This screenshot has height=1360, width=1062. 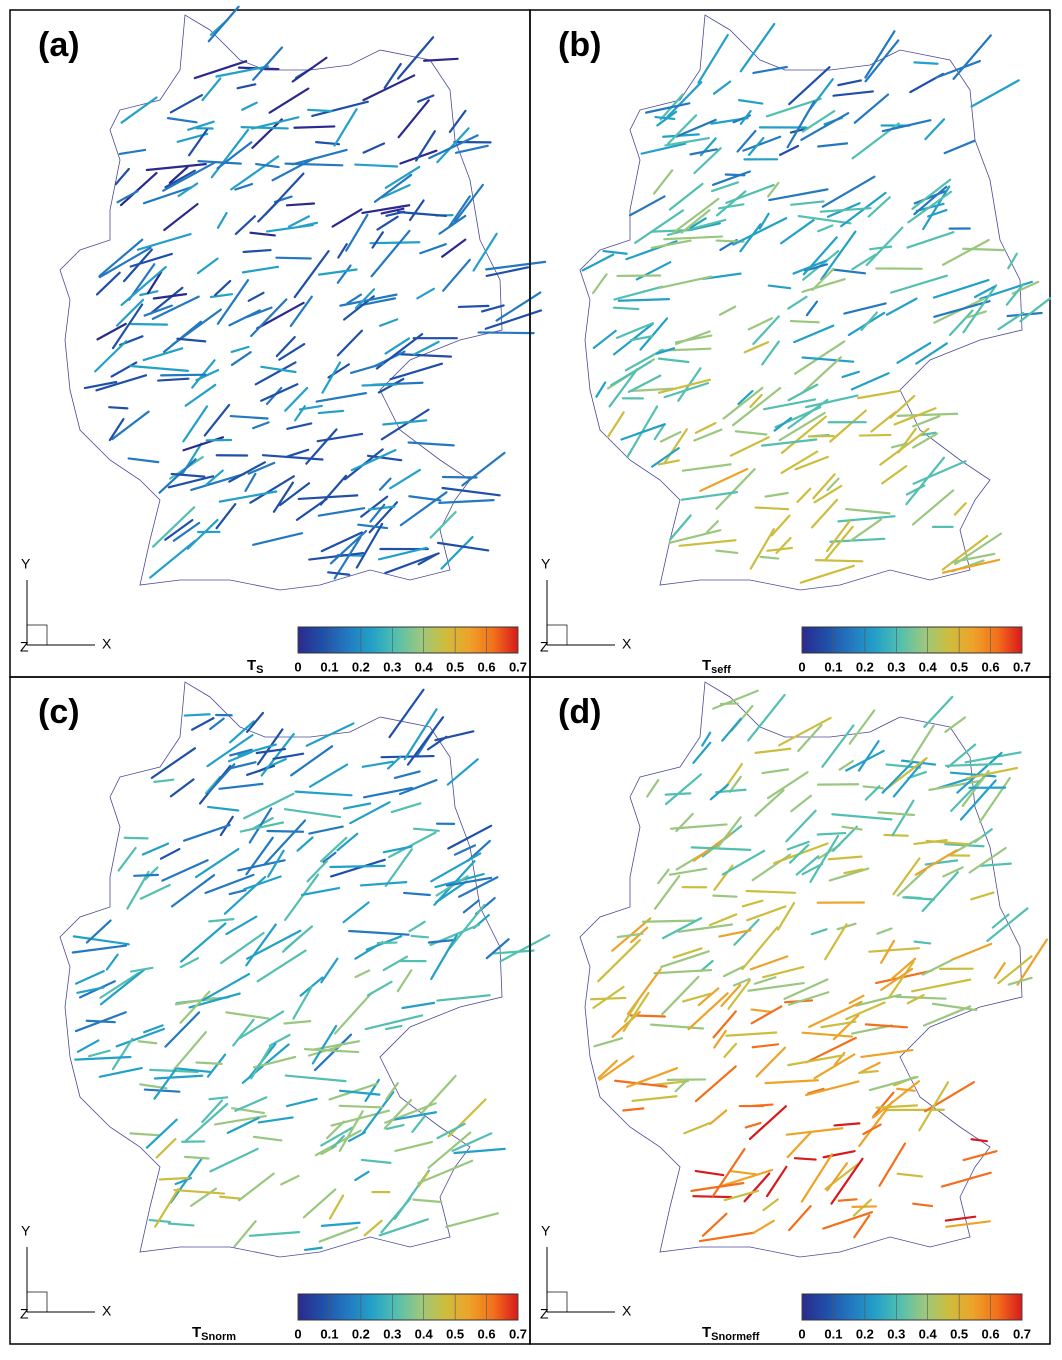 What do you see at coordinates (833, 1333) in the screenshot?
I see `colorbar-tick-label: 0.1` at bounding box center [833, 1333].